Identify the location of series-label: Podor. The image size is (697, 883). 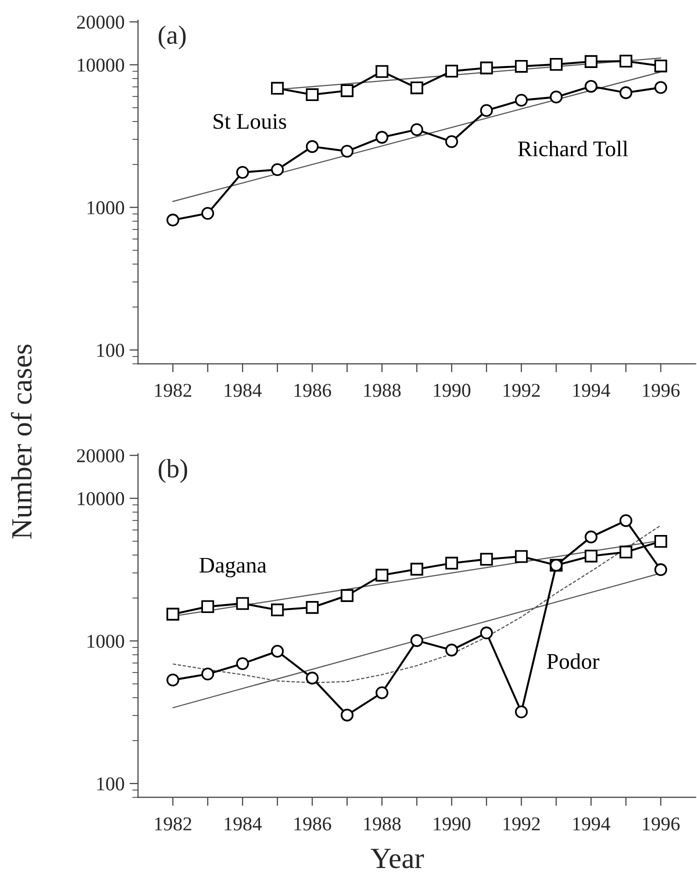
(573, 661).